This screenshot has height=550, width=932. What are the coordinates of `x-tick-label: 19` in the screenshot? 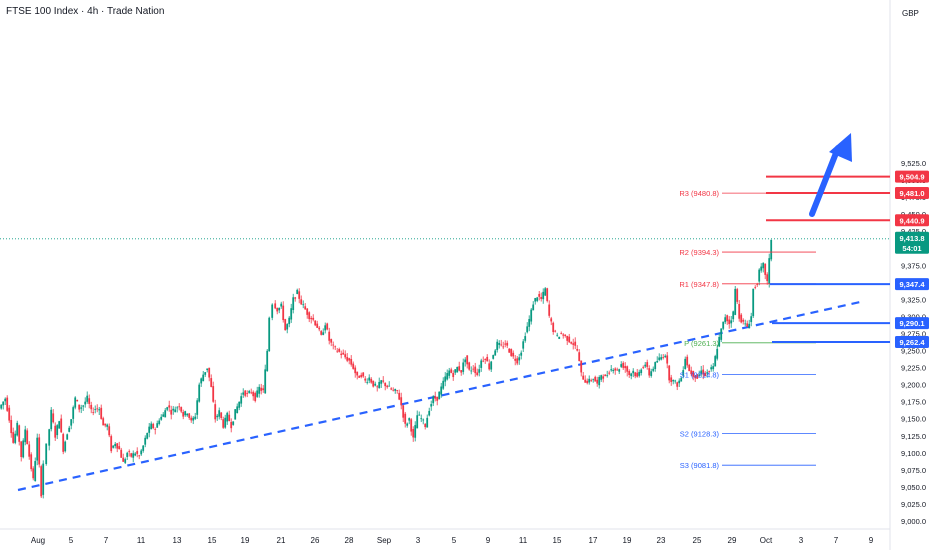 It's located at (245, 540).